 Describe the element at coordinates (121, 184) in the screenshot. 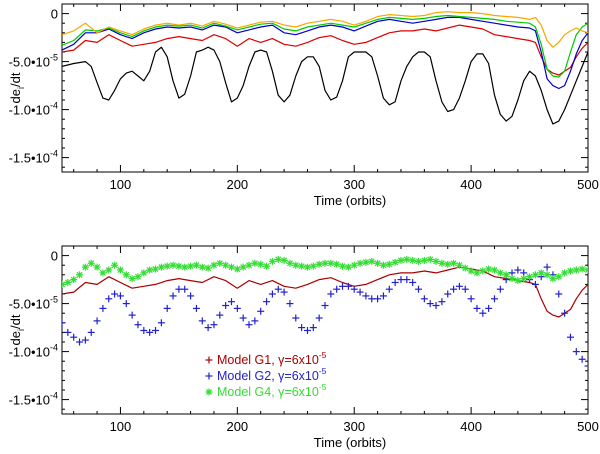

I see `x-tick-label: 100` at that location.